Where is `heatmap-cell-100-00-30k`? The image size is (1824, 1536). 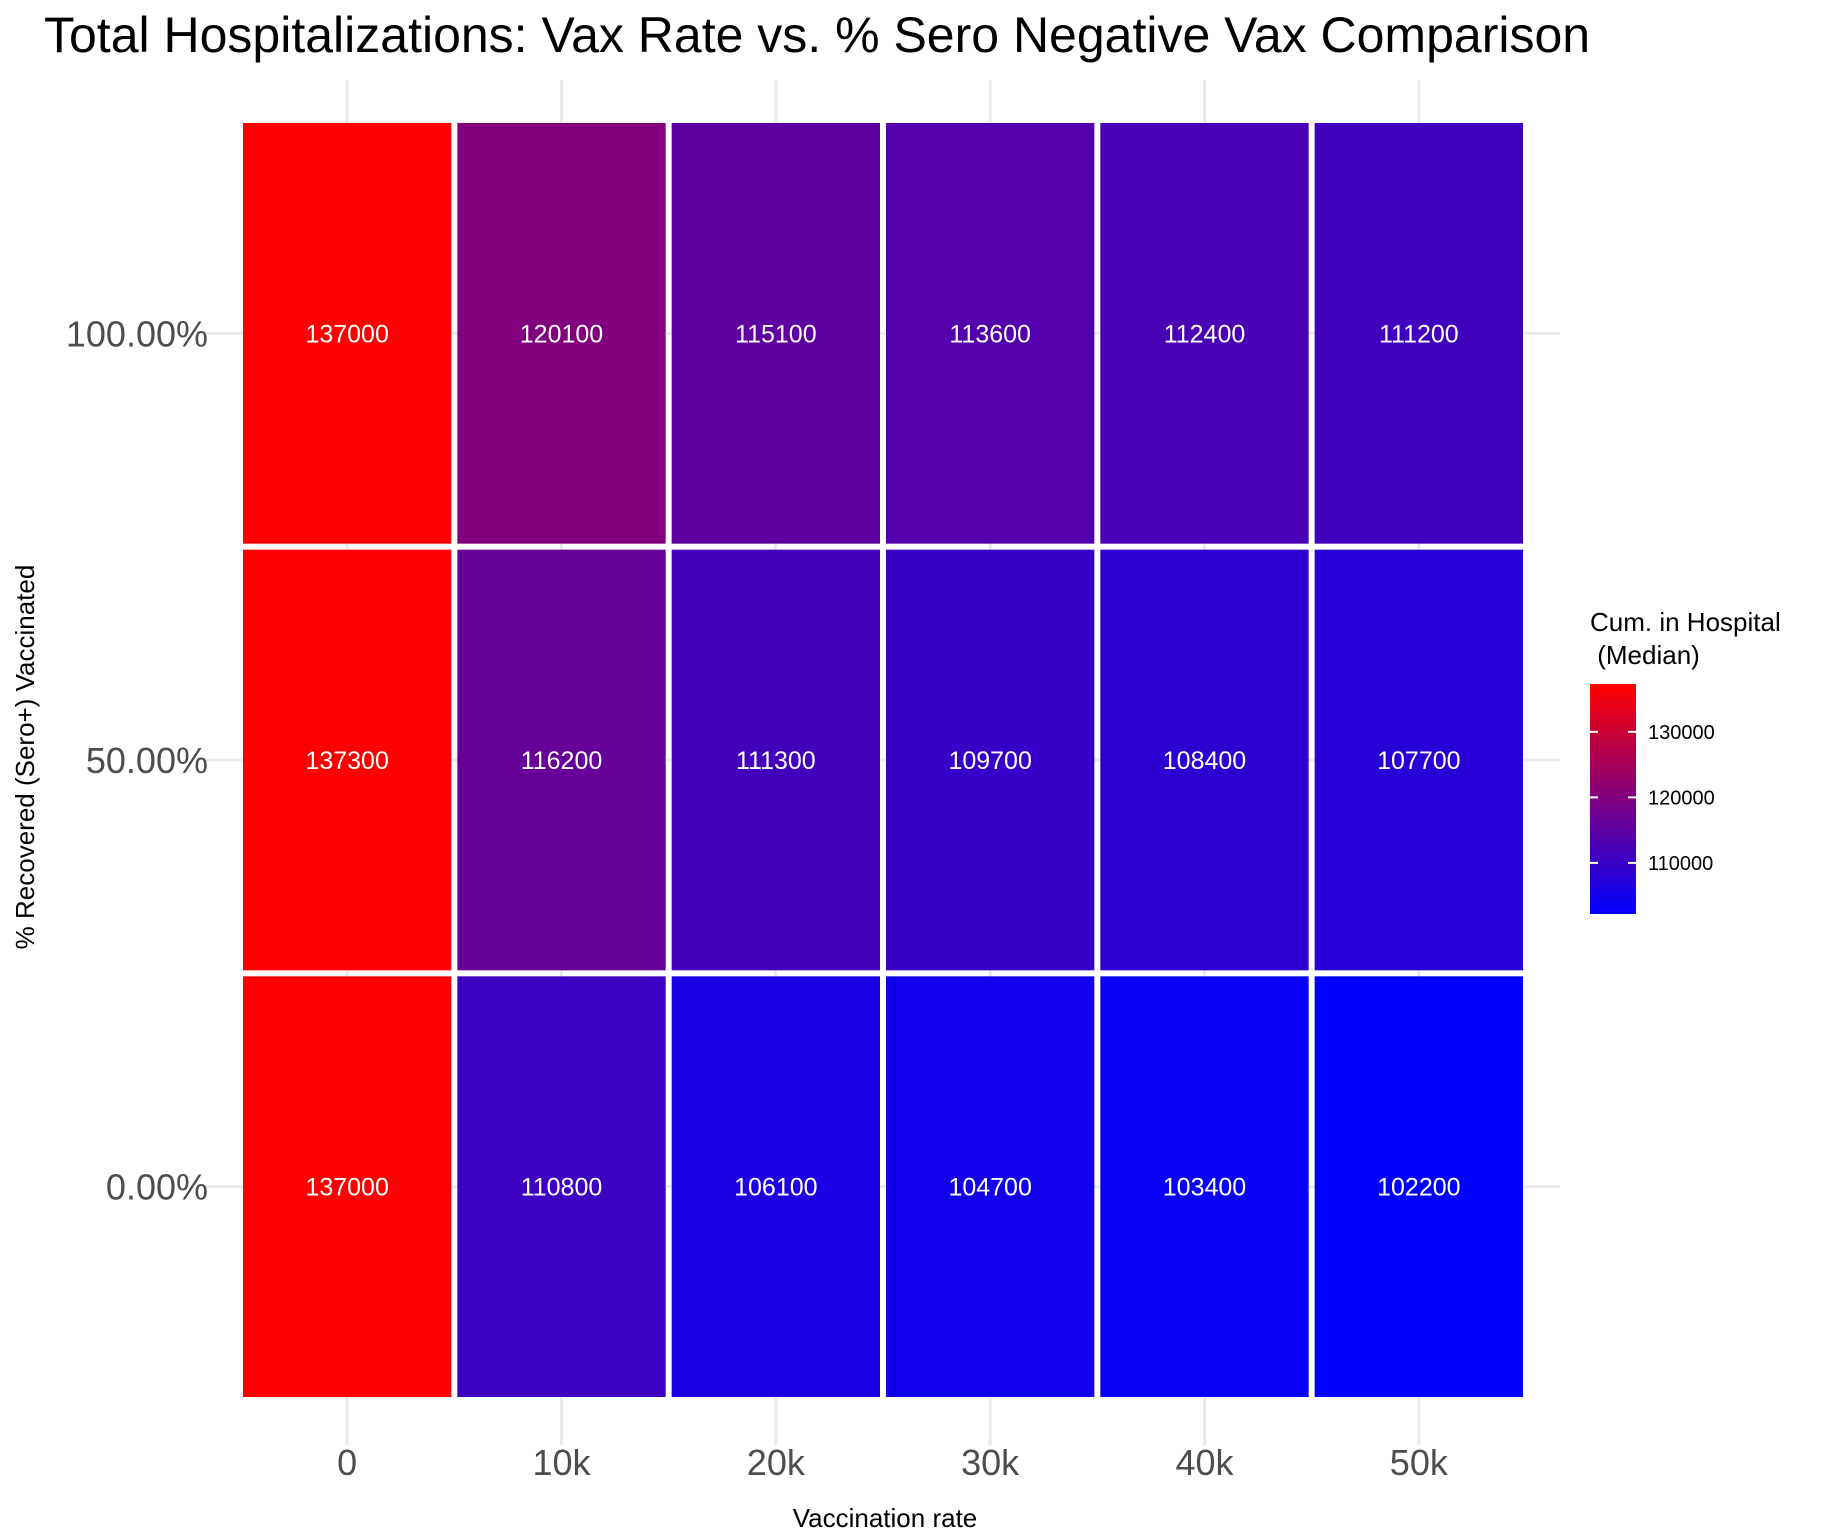
heatmap-cell-100-00-30k is located at coordinates (990, 333).